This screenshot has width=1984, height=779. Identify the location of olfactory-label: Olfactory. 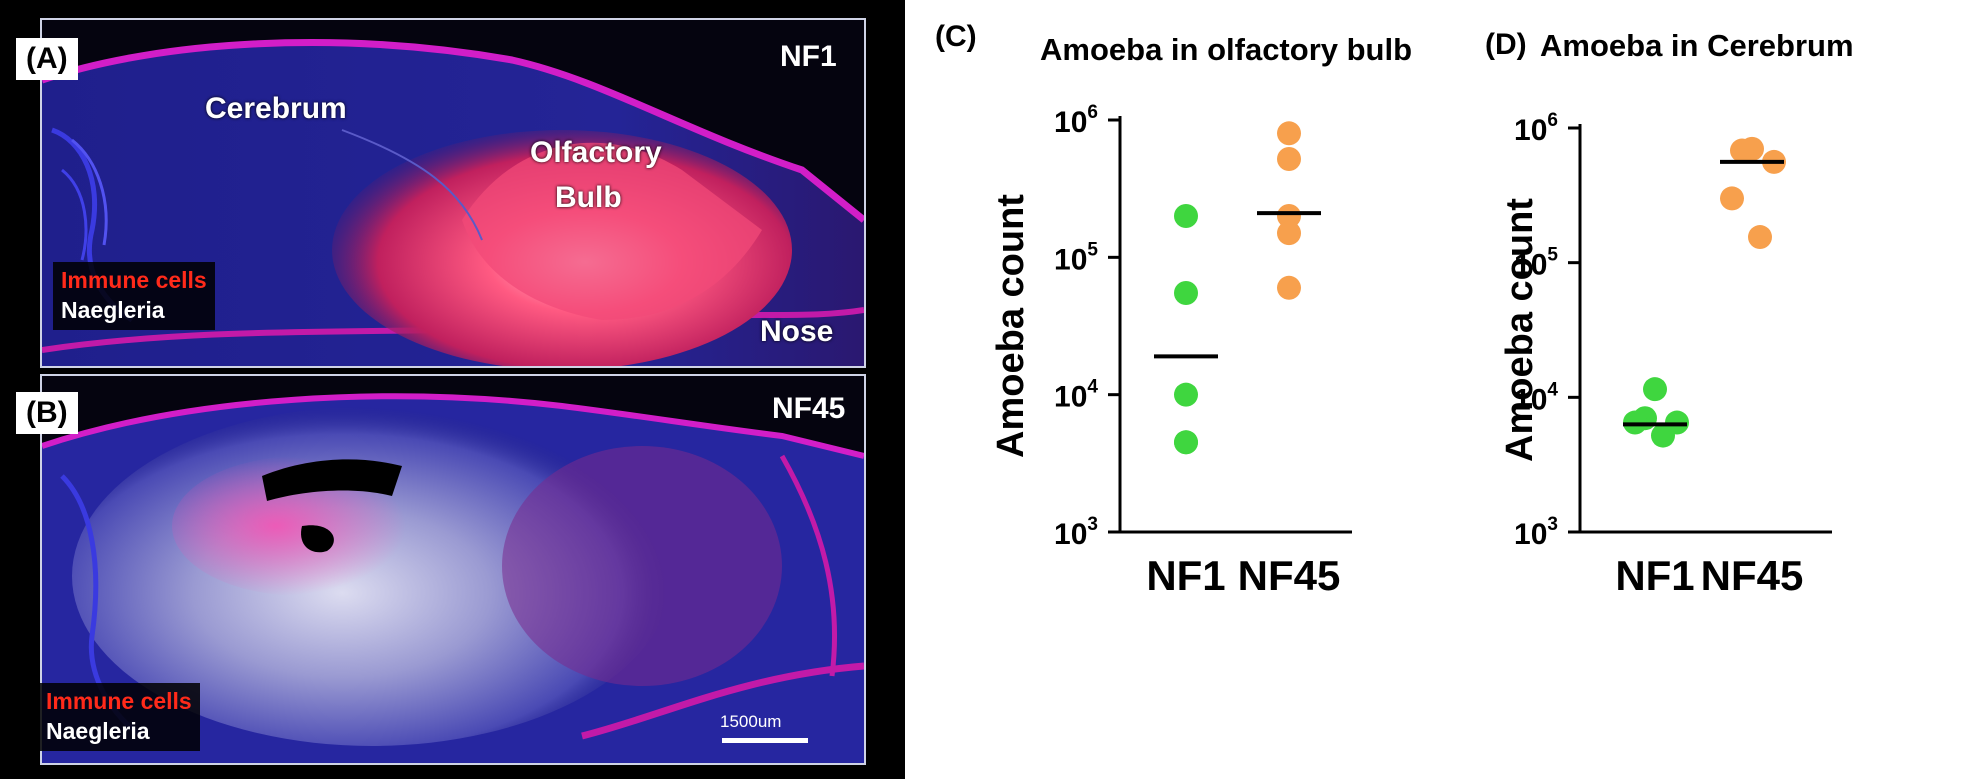
(596, 152).